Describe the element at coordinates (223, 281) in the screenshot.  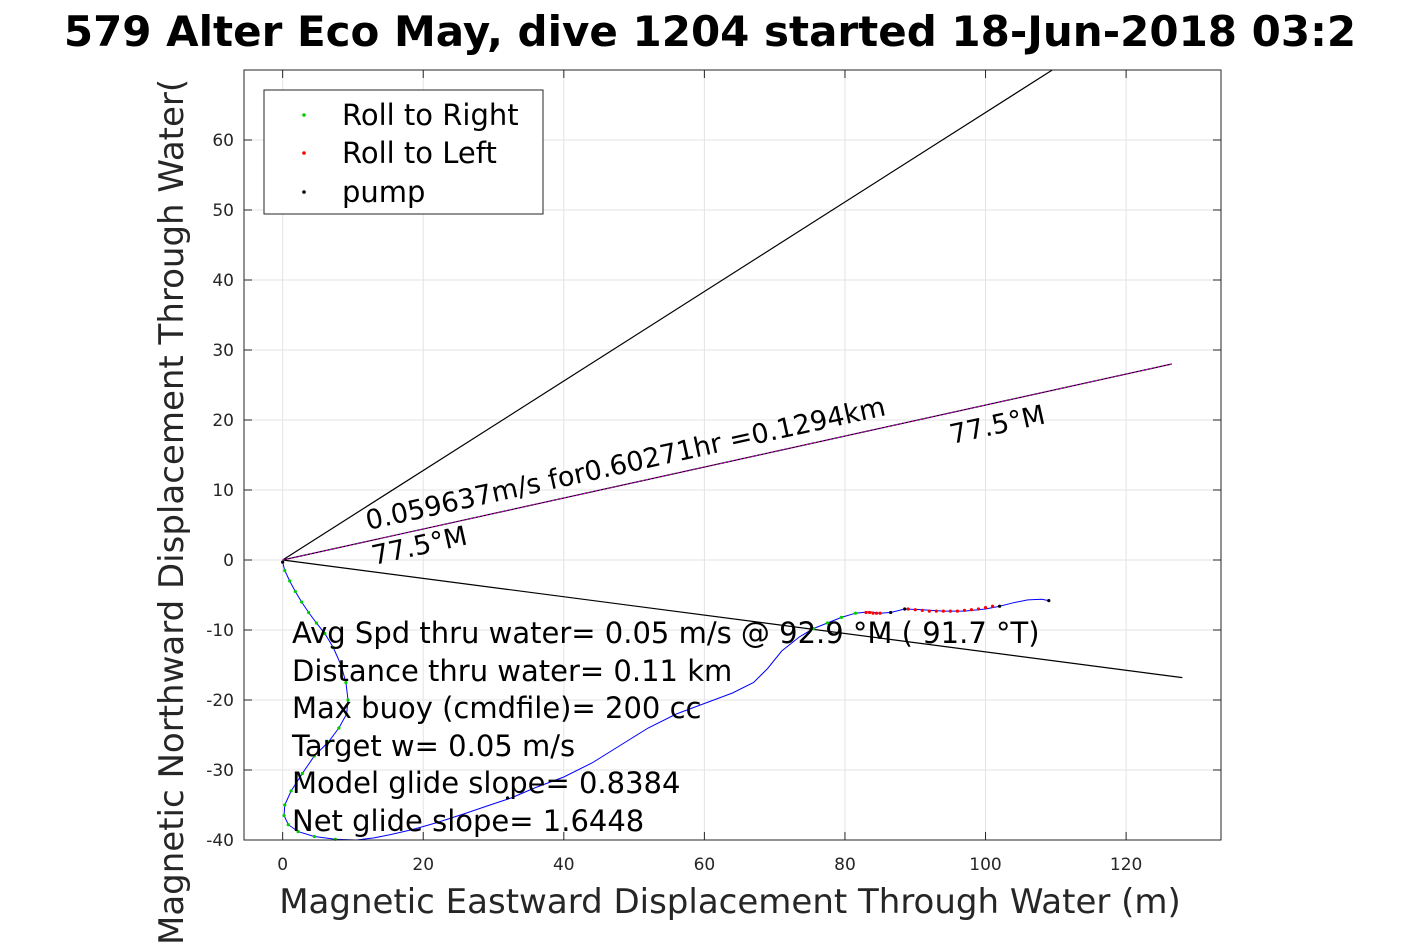
I see `y-tick-label: 40` at that location.